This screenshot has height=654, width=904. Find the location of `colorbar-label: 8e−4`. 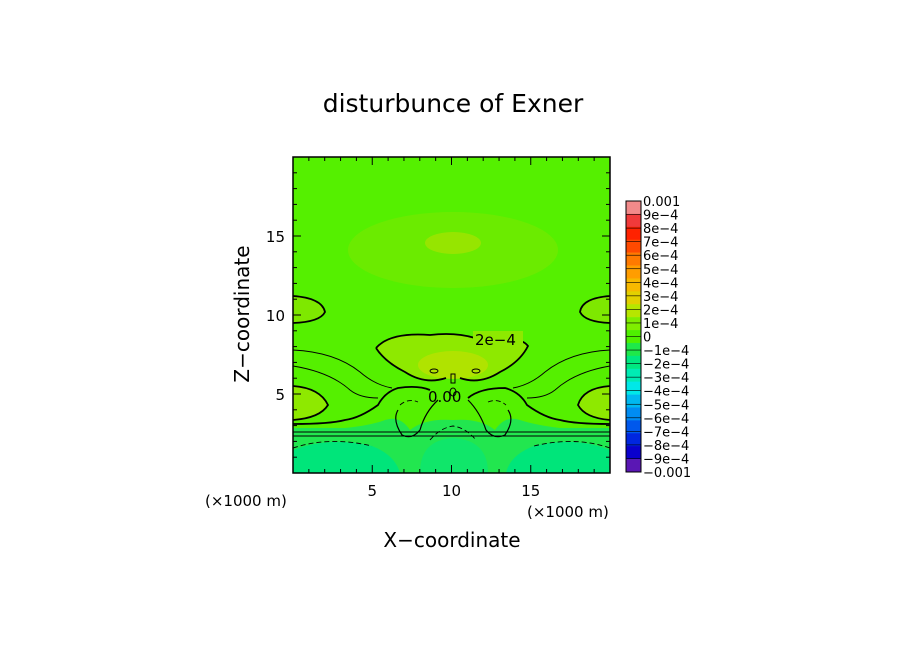

colorbar-label: 8e−4 is located at coordinates (660, 229).